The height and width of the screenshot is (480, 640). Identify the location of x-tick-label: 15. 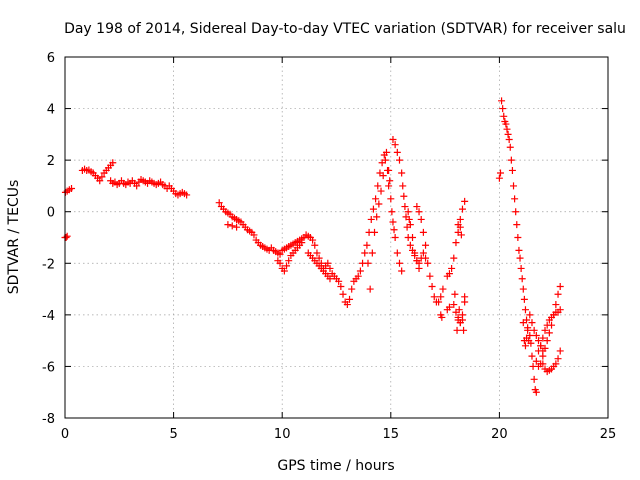
(391, 434).